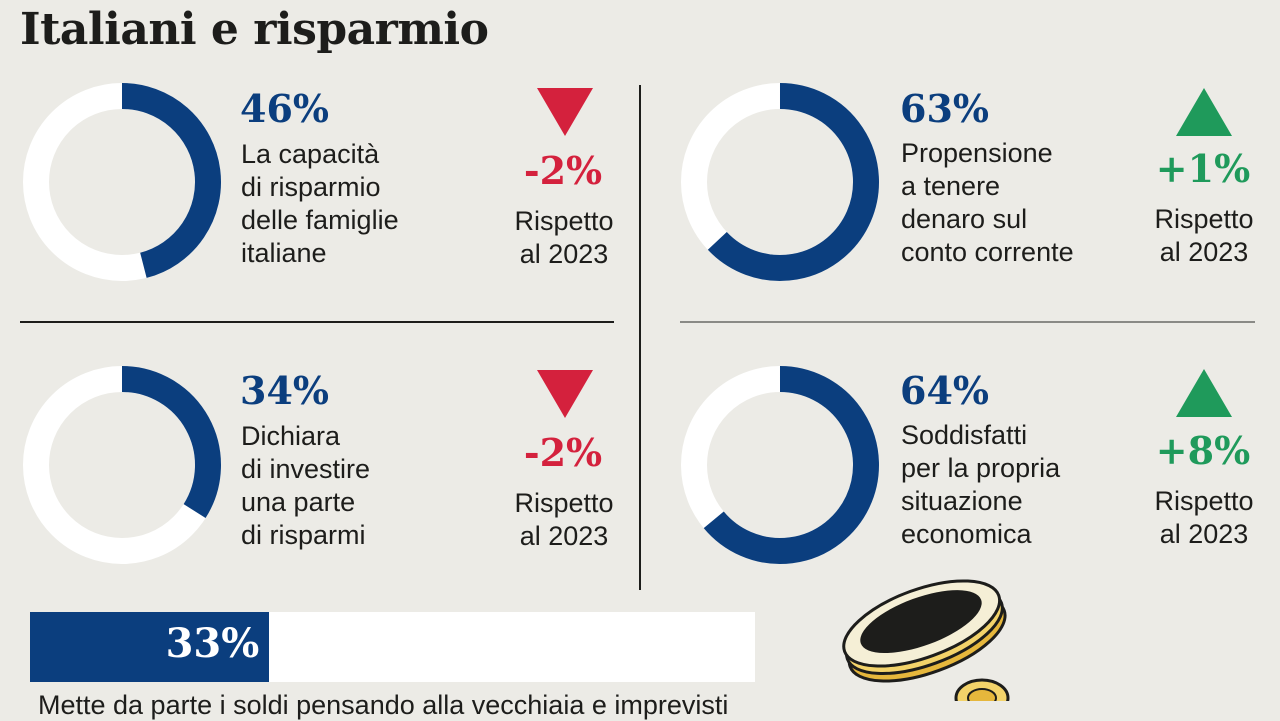 The height and width of the screenshot is (721, 1280). I want to click on percent-value: 46%, so click(284, 108).